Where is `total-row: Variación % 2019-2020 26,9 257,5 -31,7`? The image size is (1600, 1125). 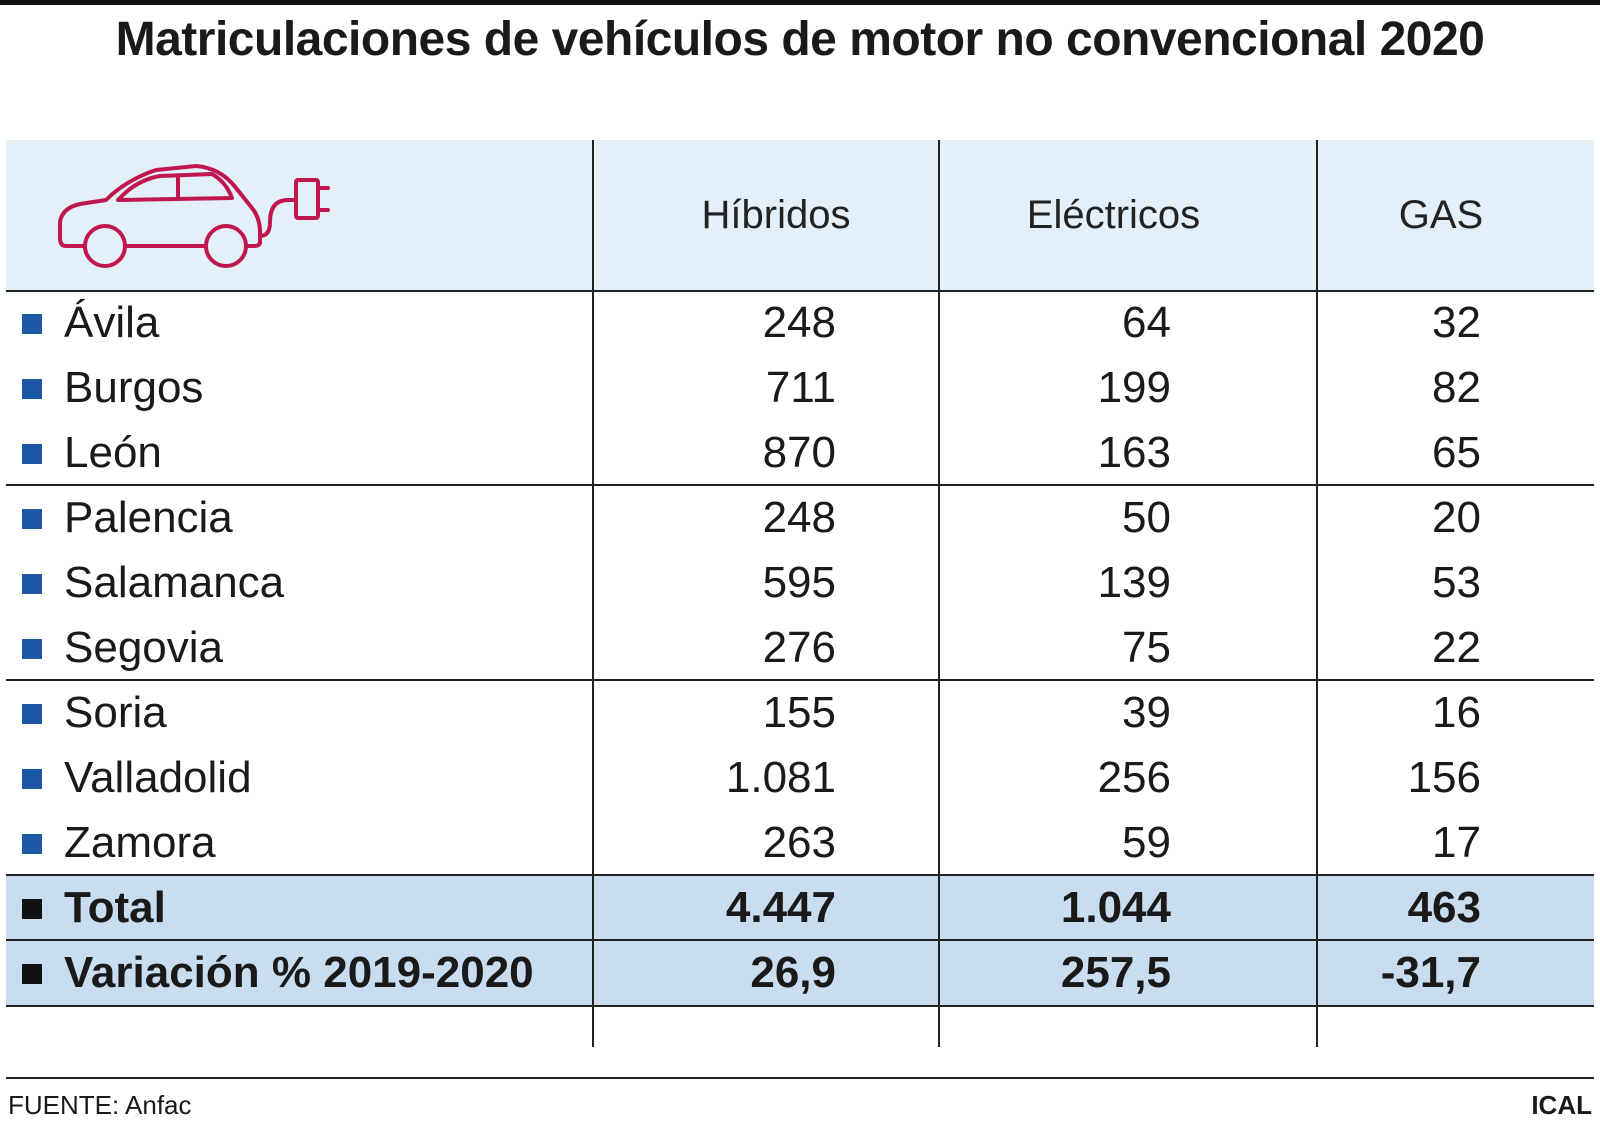 total-row: Variación % 2019-2020 26,9 257,5 -31,7 is located at coordinates (800, 972).